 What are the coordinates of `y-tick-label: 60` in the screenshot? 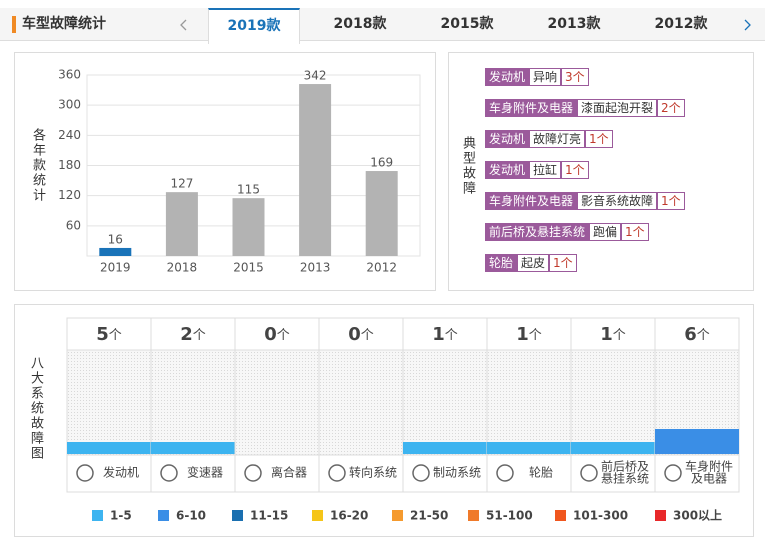 It's located at (73, 225).